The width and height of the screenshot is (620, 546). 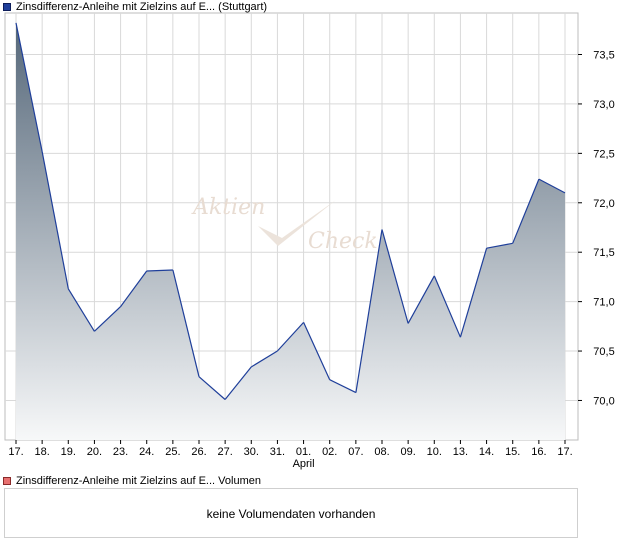 I want to click on y-tick-label: 70,5, so click(x=603, y=352).